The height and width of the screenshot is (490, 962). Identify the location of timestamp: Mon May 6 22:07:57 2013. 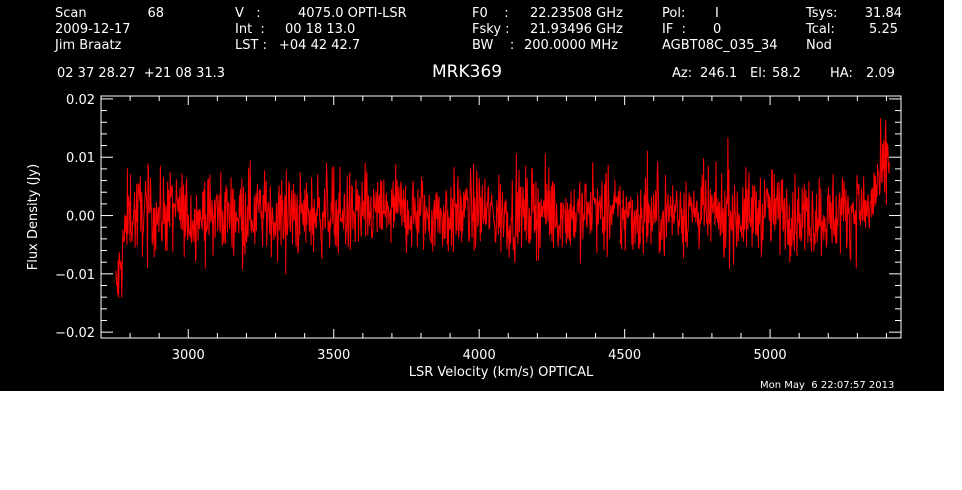
(827, 385).